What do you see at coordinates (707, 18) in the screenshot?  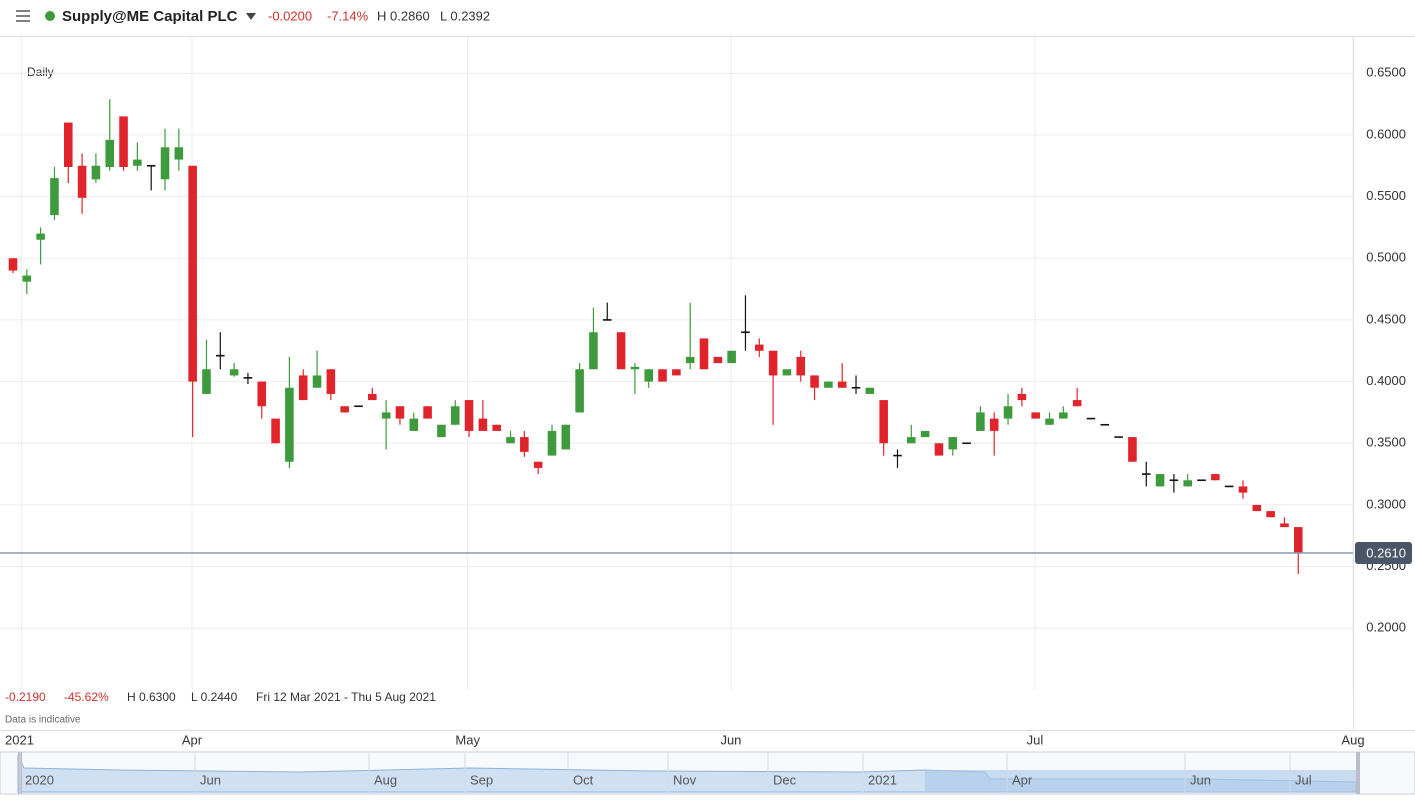 I see `header-bar` at bounding box center [707, 18].